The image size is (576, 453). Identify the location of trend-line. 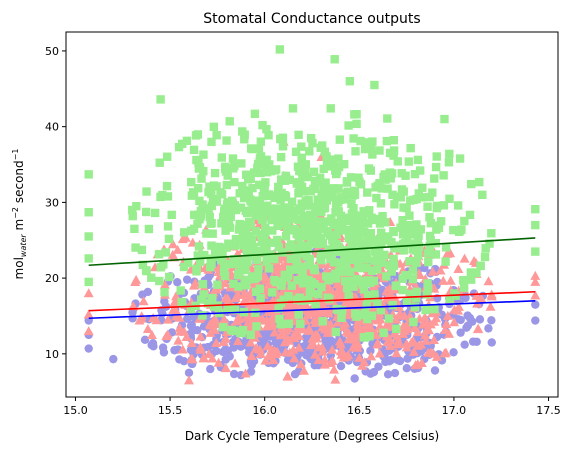
(312, 310).